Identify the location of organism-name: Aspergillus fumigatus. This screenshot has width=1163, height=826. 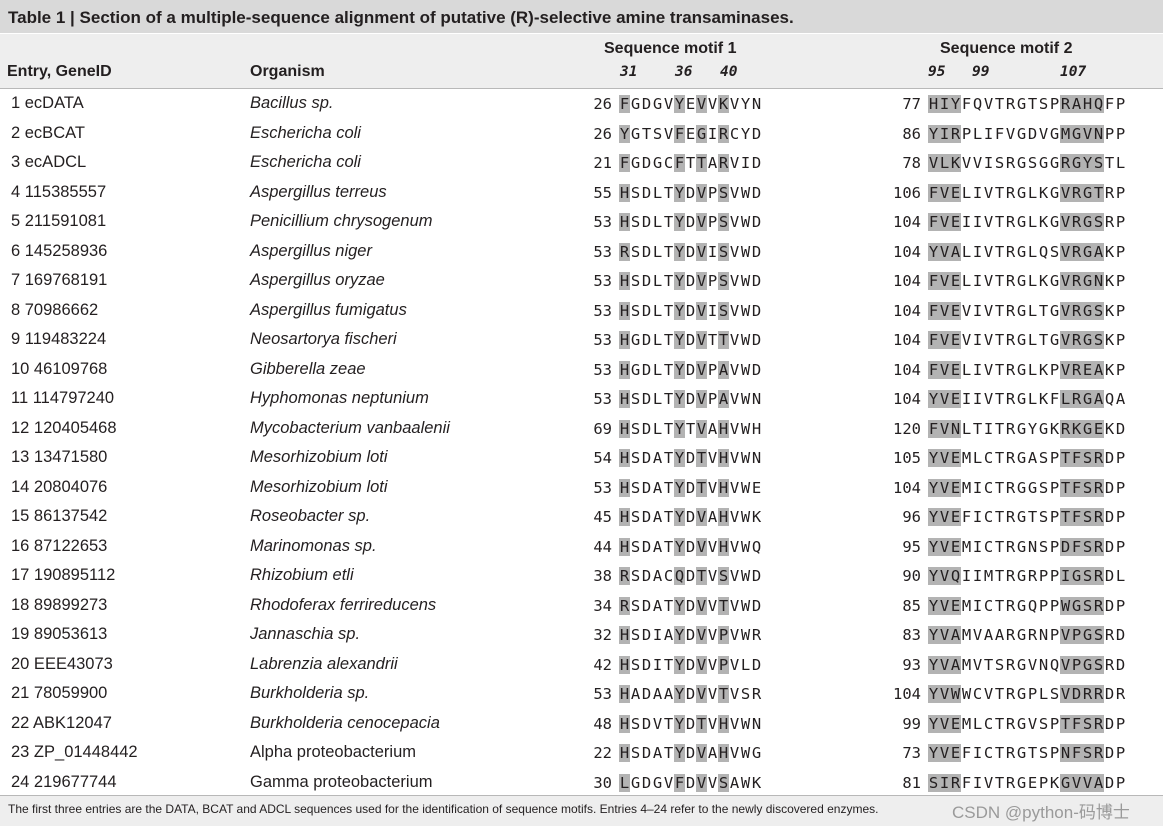
(328, 309).